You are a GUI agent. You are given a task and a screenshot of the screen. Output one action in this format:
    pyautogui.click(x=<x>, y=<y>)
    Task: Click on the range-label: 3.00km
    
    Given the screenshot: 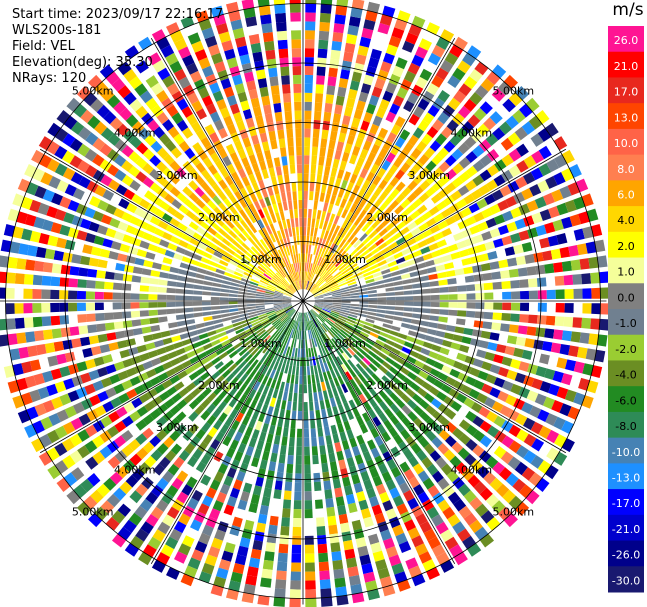 What is the action you would take?
    pyautogui.click(x=429, y=427)
    